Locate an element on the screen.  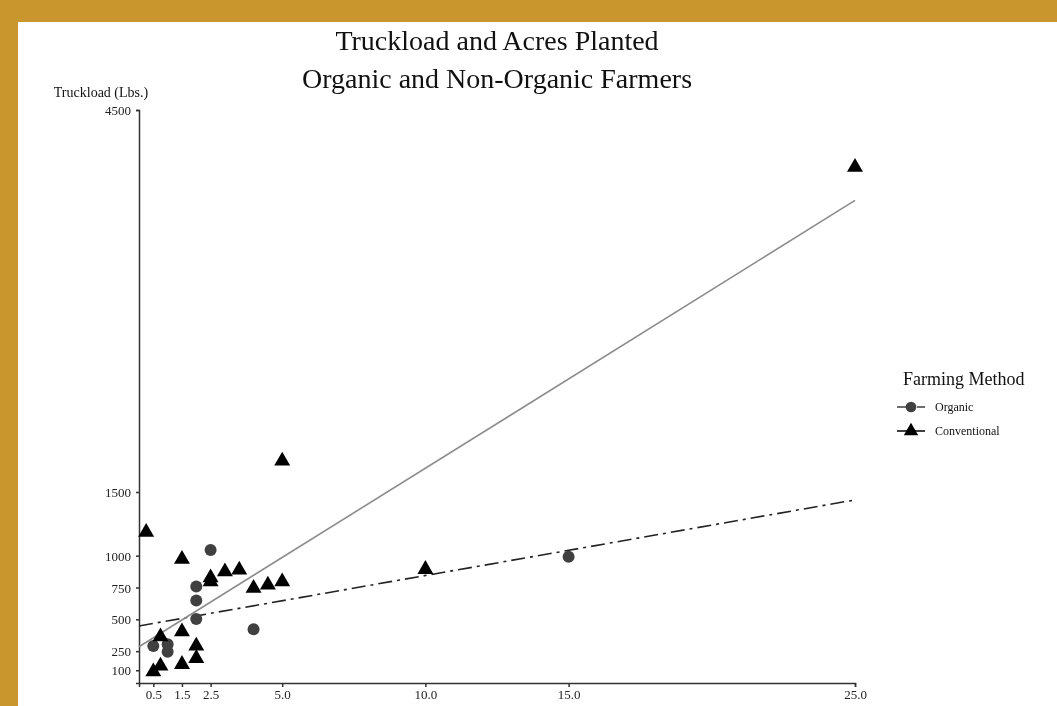
y-tick-label: 1500 is located at coordinates (118, 492).